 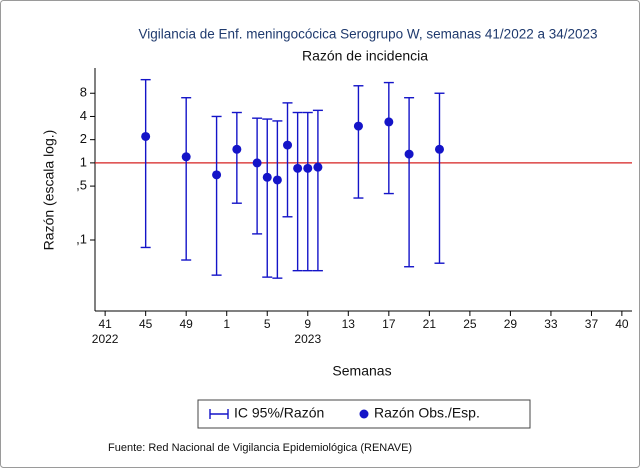 I want to click on legend-label: Razón Obs./Esp., so click(x=427, y=413).